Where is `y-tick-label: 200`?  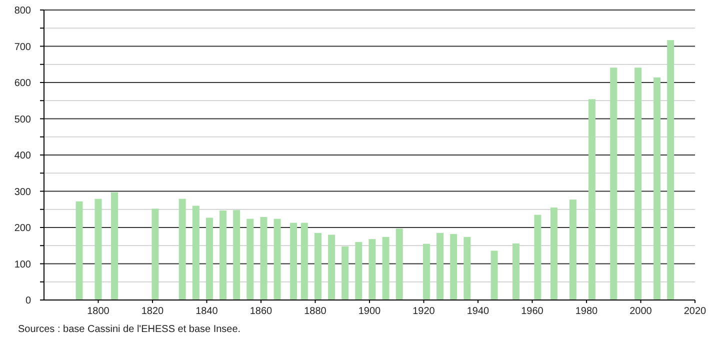 y-tick-label: 200 is located at coordinates (23, 228).